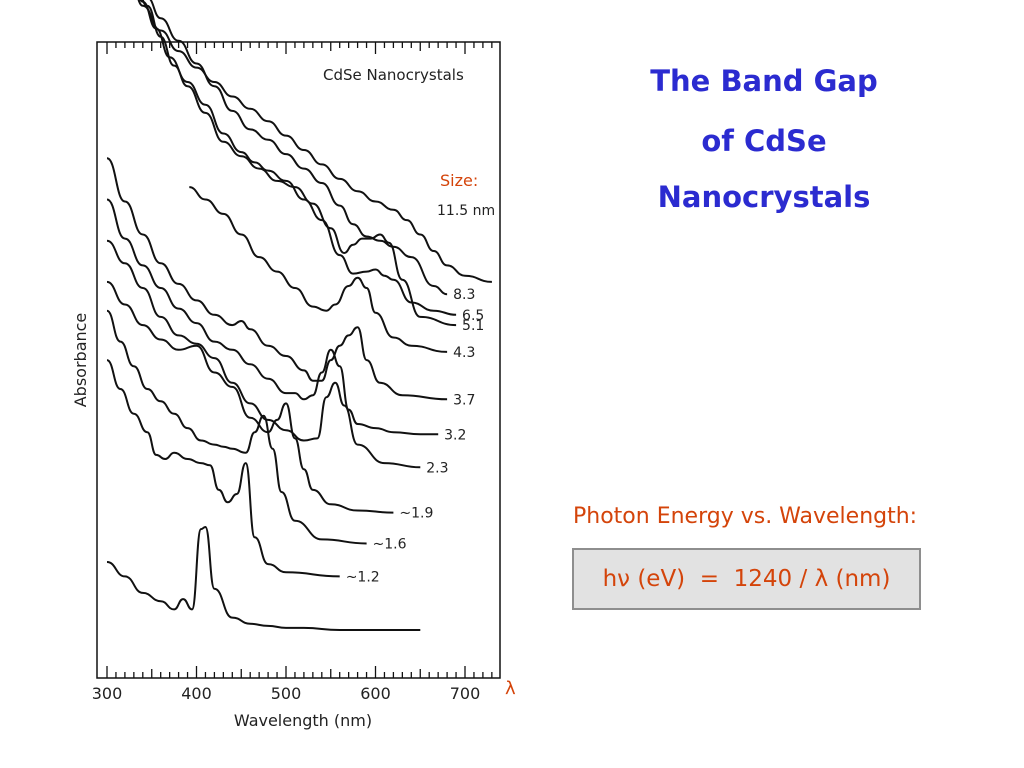 This screenshot has height=768, width=1024. Describe the element at coordinates (420, 394) in the screenshot. I see `series-labels: 11.5 nm 8.3 6.55.1 4.3 3.7 3.2 2.3 ~1.9 ~1.6 ~1.2` at that location.